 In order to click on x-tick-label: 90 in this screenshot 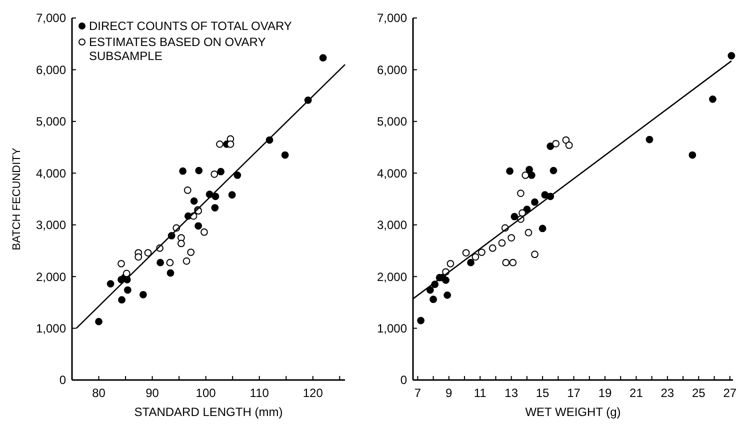, I will do `click(153, 393)`.